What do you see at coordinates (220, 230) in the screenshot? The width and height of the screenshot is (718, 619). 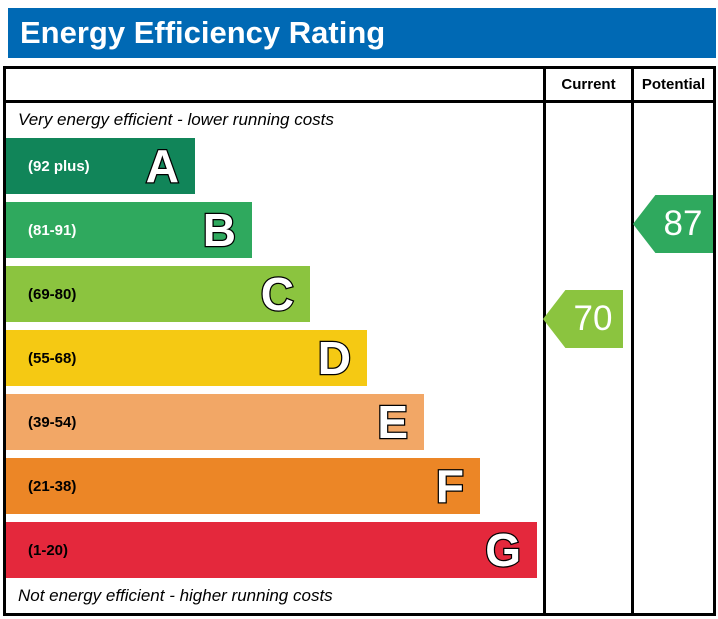 I see `band-letter: B` at bounding box center [220, 230].